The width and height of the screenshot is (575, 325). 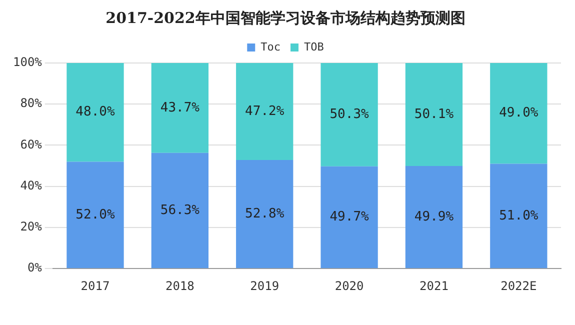 I want to click on data-label: 52.8%, so click(x=264, y=214).